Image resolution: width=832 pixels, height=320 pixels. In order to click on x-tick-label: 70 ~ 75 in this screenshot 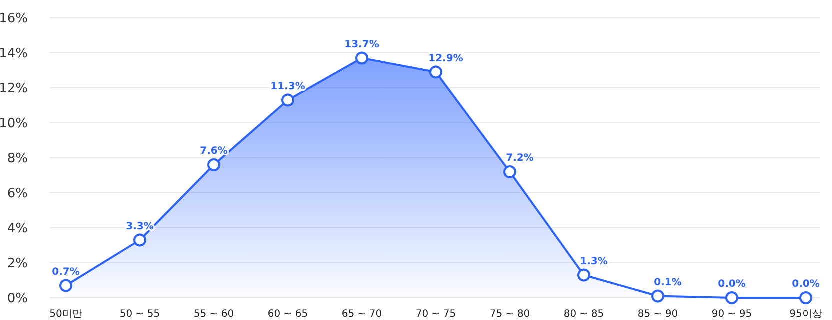, I will do `click(436, 314)`.